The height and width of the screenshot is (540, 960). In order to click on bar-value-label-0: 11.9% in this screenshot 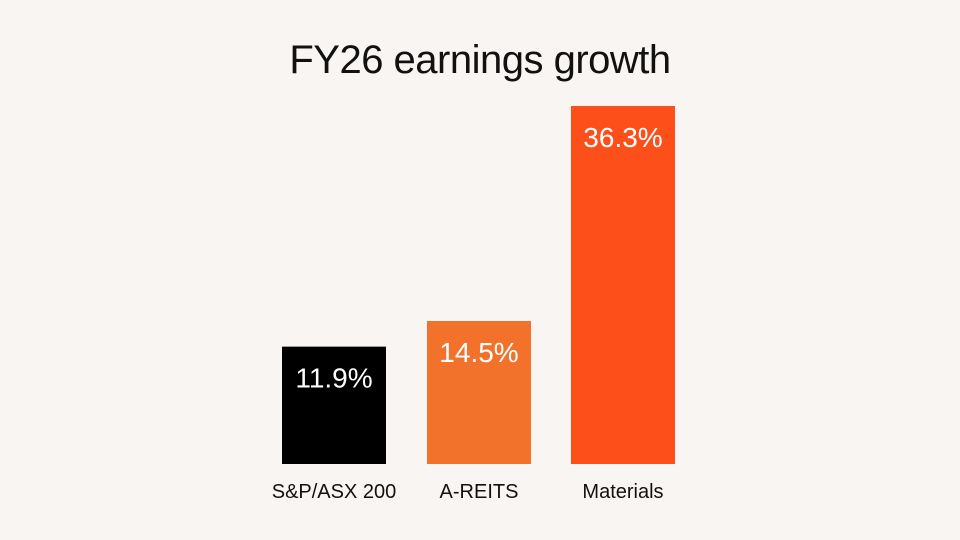, I will do `click(333, 378)`.